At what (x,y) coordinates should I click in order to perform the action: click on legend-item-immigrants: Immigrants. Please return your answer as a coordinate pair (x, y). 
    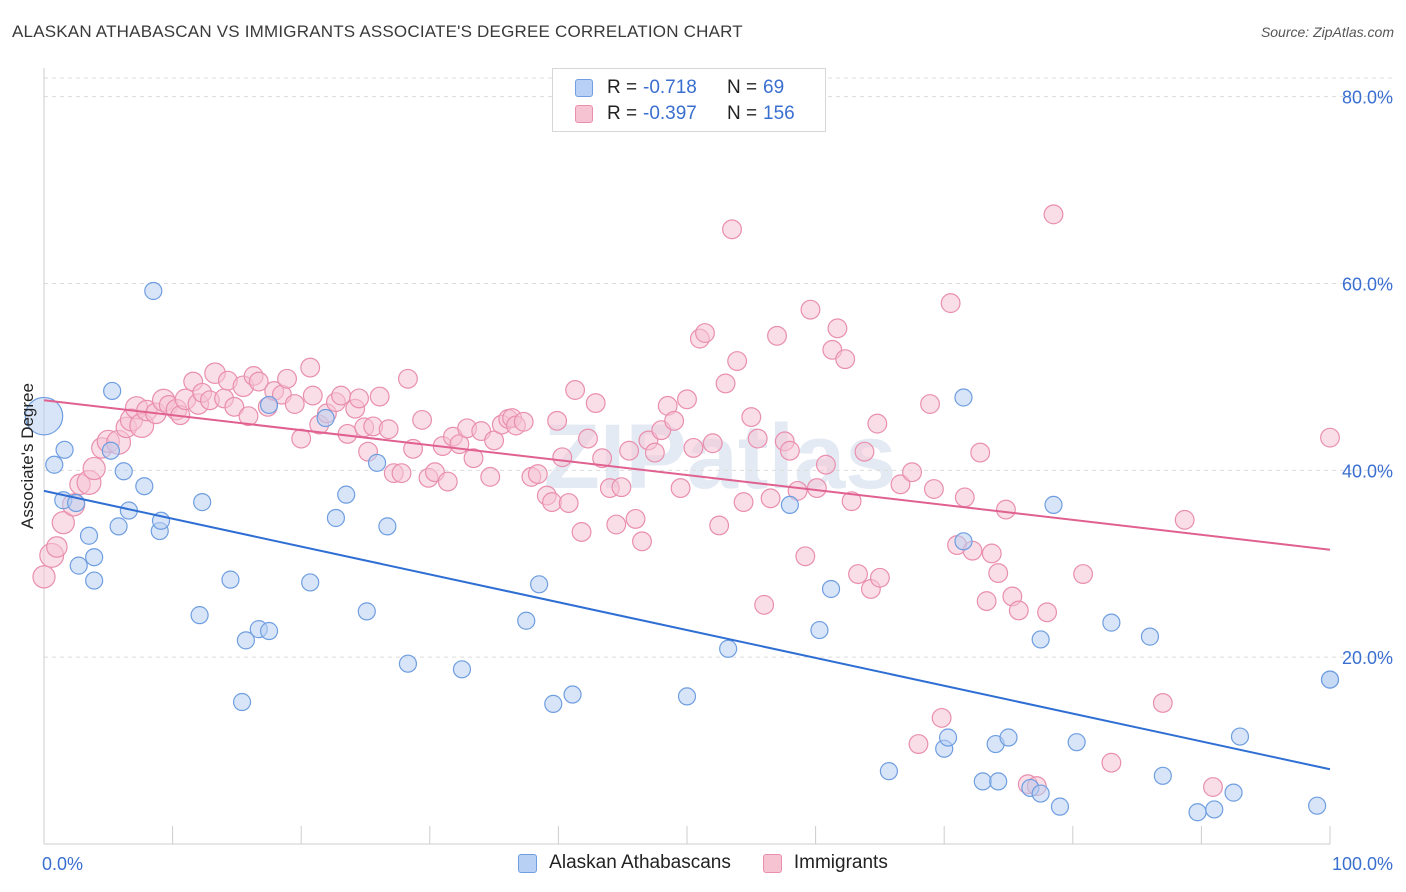
    Looking at the image, I should click on (825, 863).